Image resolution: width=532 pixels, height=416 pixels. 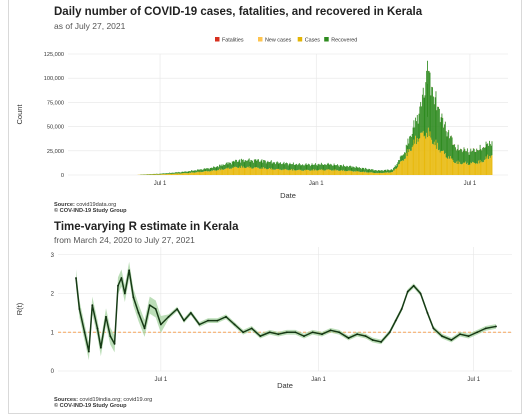 What do you see at coordinates (53, 333) in the screenshot?
I see `panel2-y-tick-label: 1` at bounding box center [53, 333].